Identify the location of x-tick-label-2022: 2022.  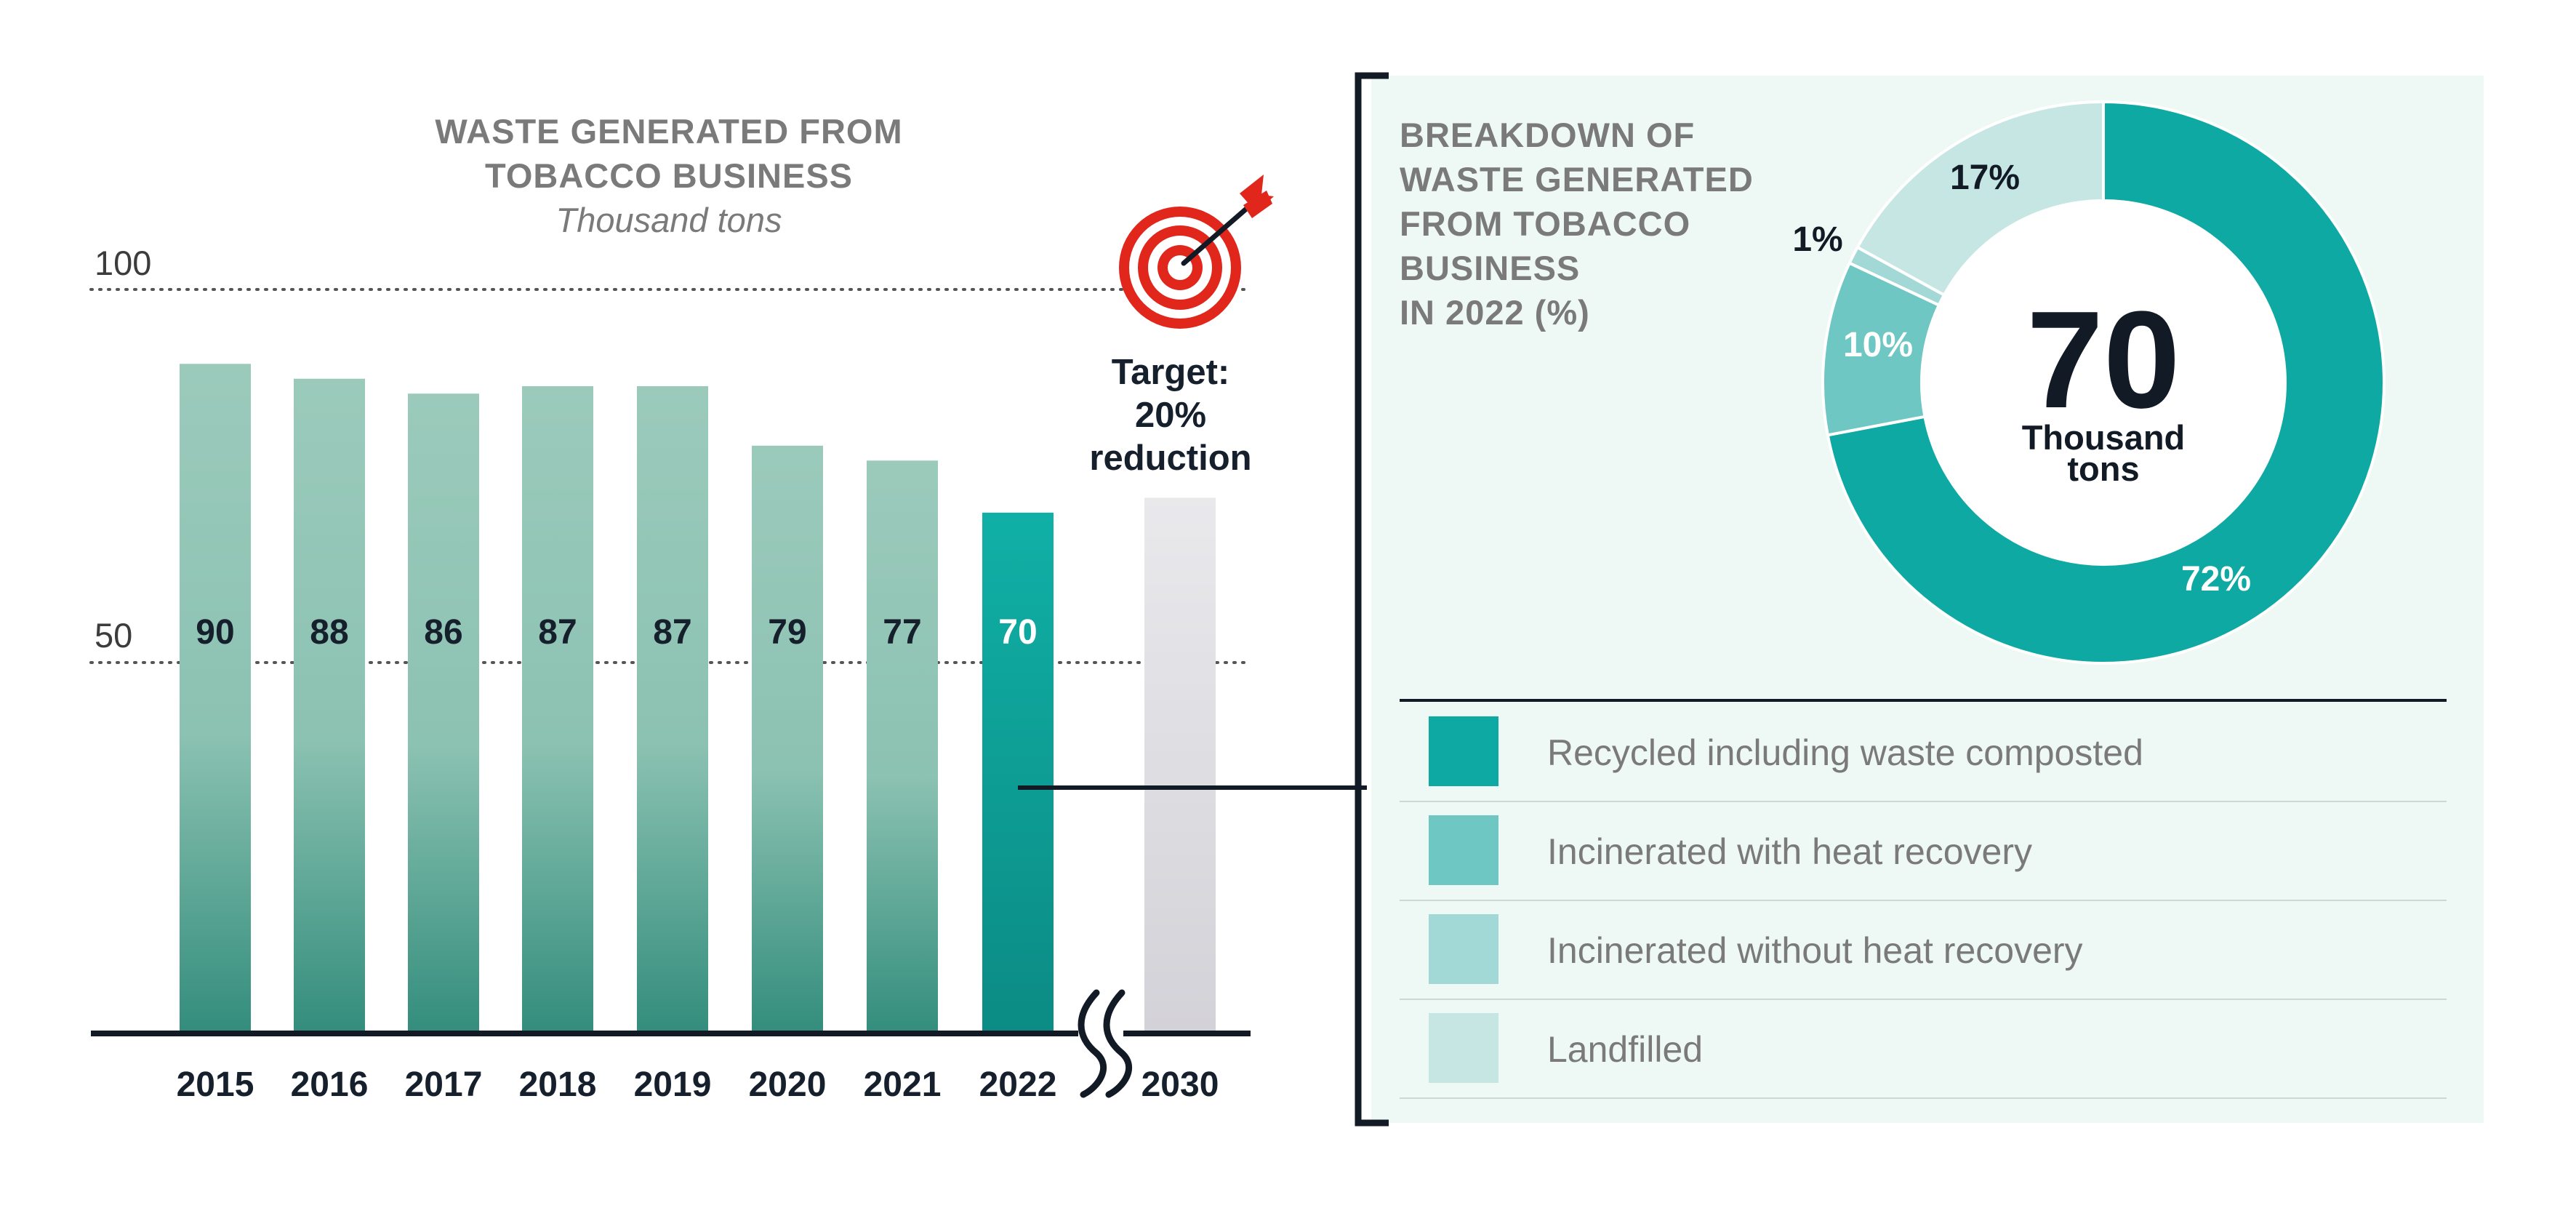
(1018, 1084).